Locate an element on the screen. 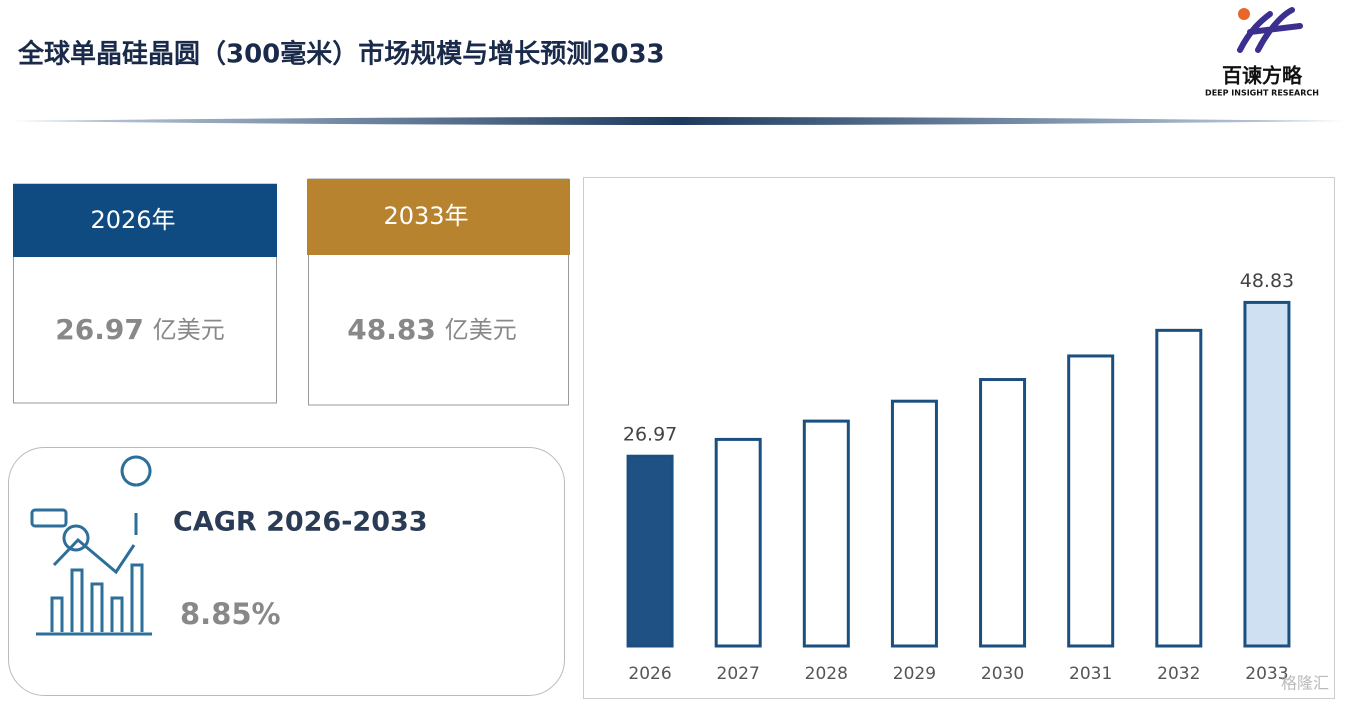  card-header-text: 2026年 is located at coordinates (132, 220).